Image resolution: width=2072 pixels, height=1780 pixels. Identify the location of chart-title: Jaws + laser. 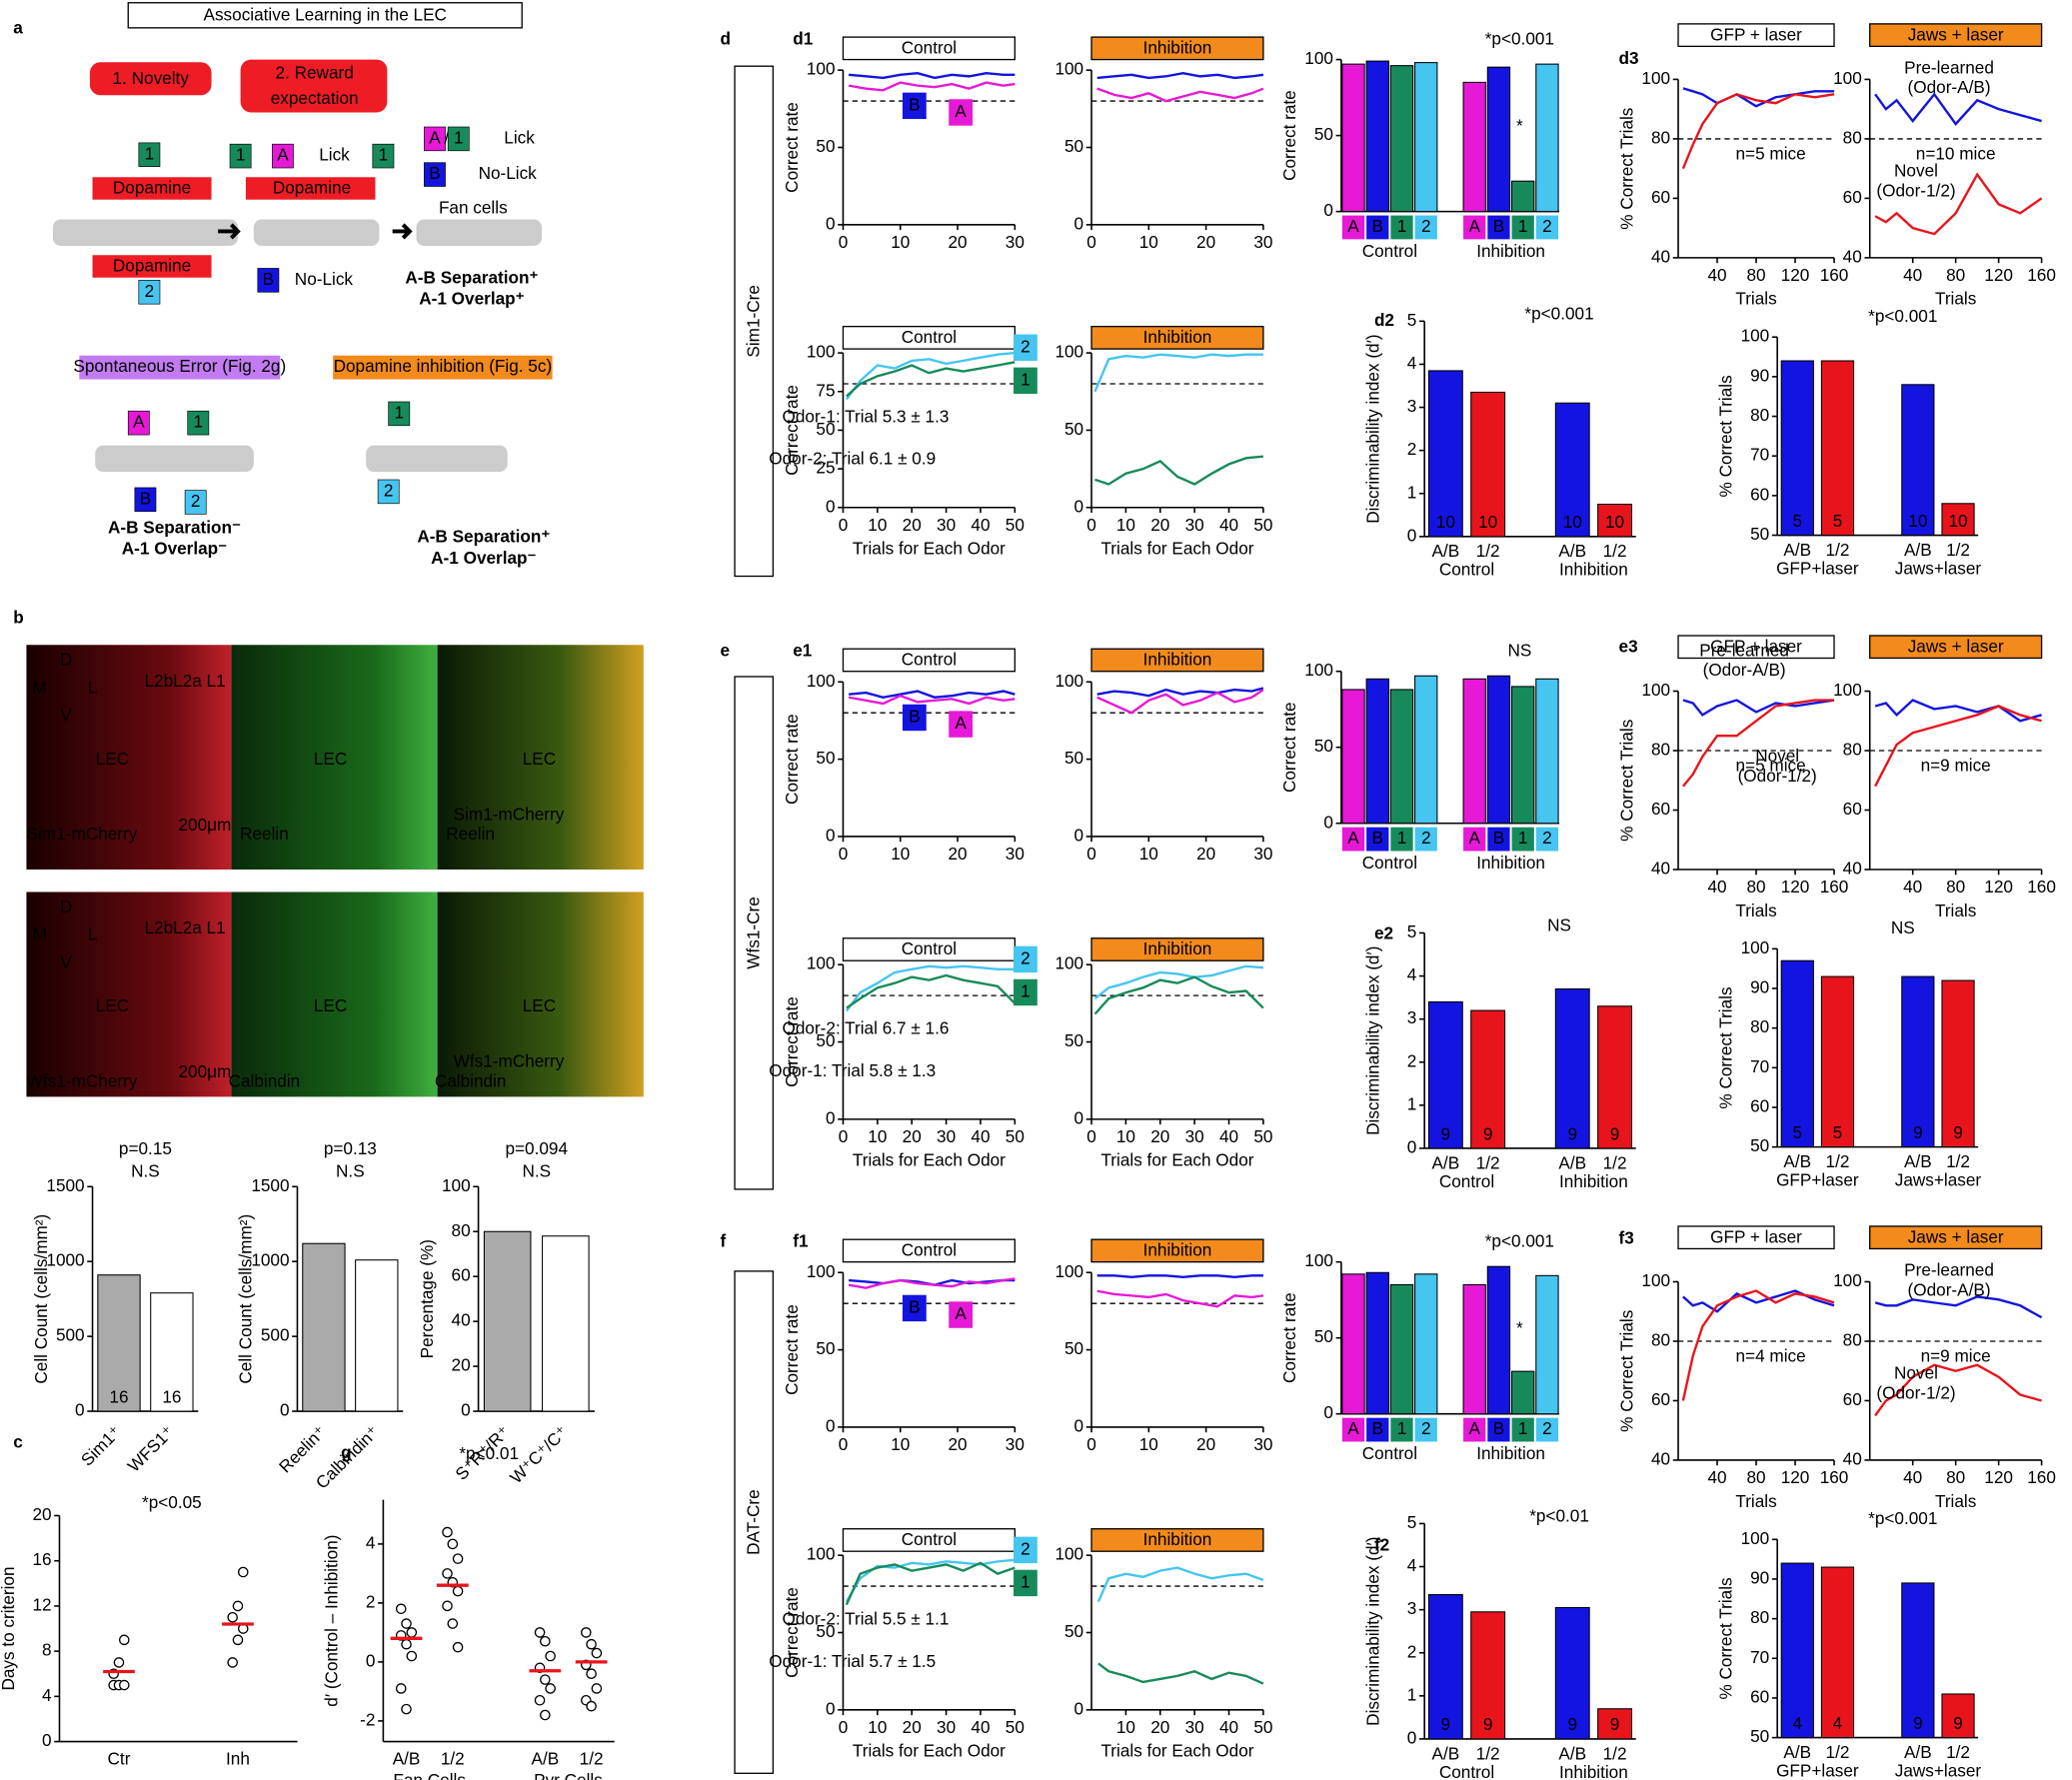
(1956, 1236).